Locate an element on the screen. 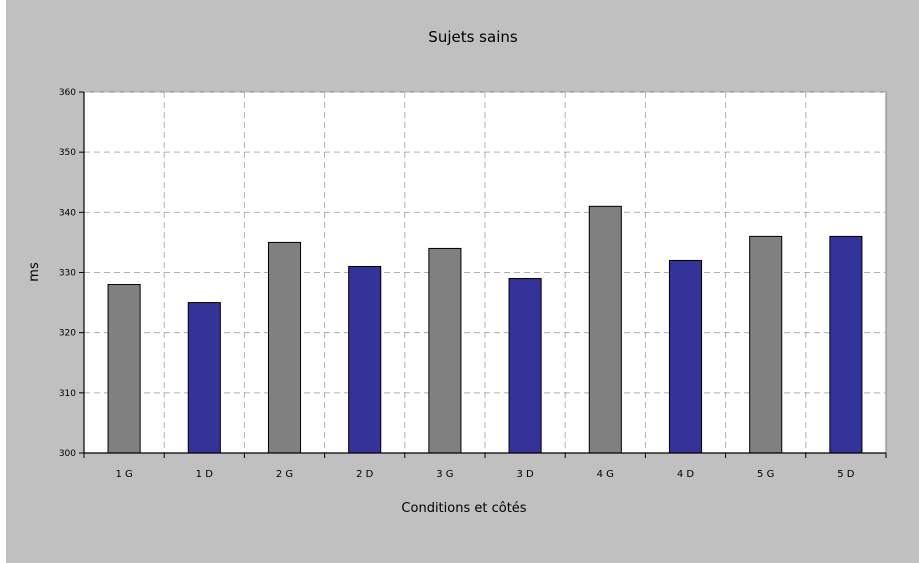 This screenshot has height=563, width=919. x-tick-label: 3 G is located at coordinates (444, 474).